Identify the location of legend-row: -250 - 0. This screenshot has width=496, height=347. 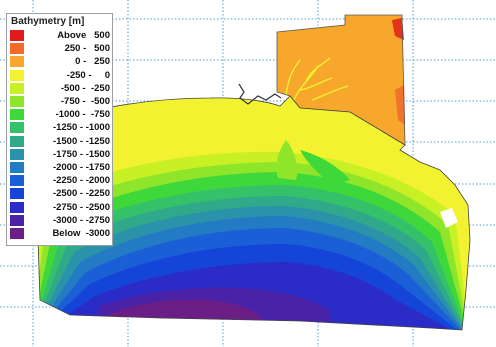
(61, 75).